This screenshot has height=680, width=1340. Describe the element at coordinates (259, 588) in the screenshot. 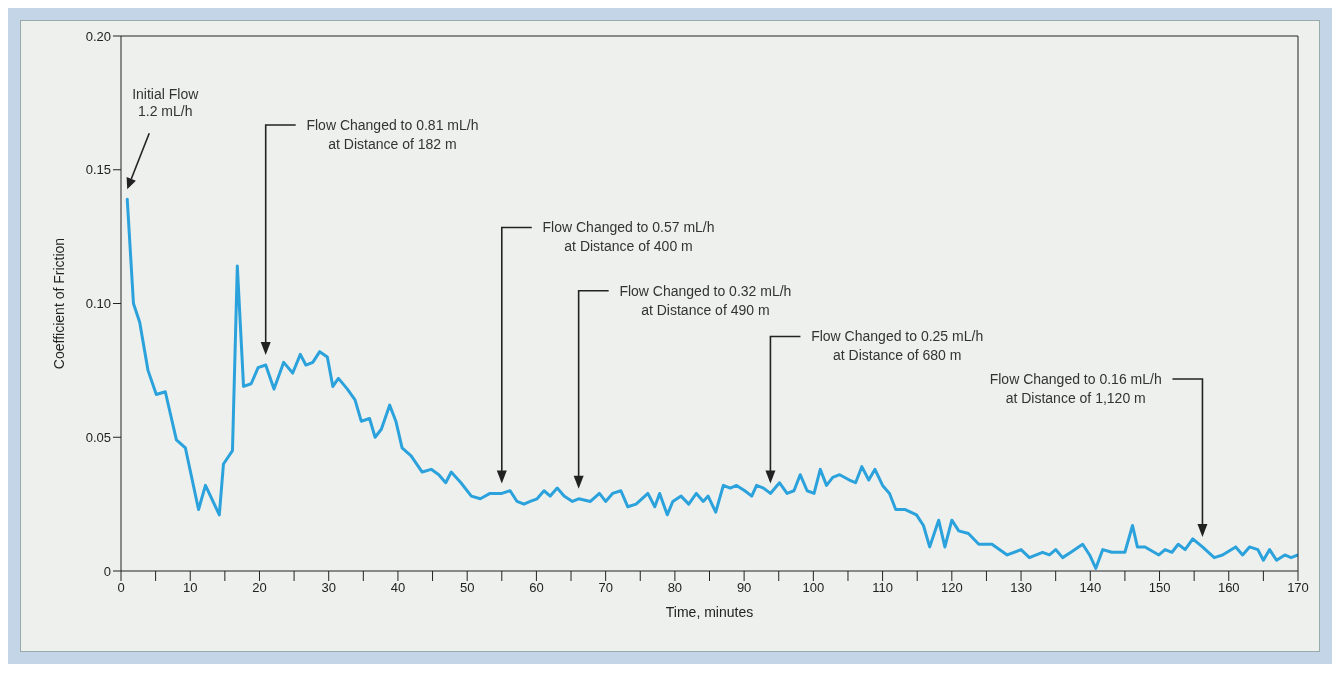

I see `x-tick-label: 20` at that location.